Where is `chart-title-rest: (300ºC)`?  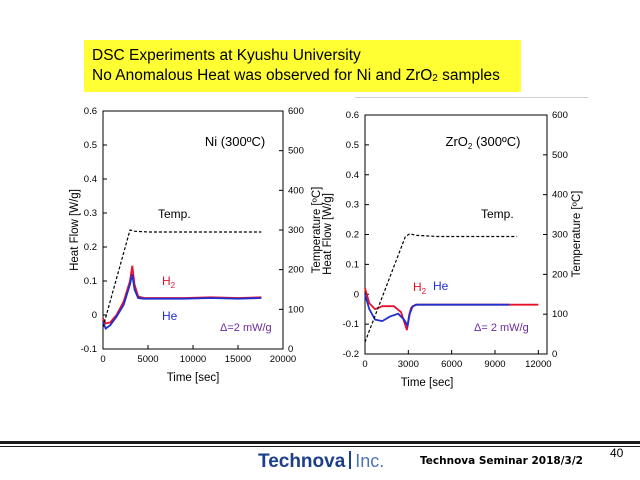 chart-title-rest: (300ºC) is located at coordinates (496, 141).